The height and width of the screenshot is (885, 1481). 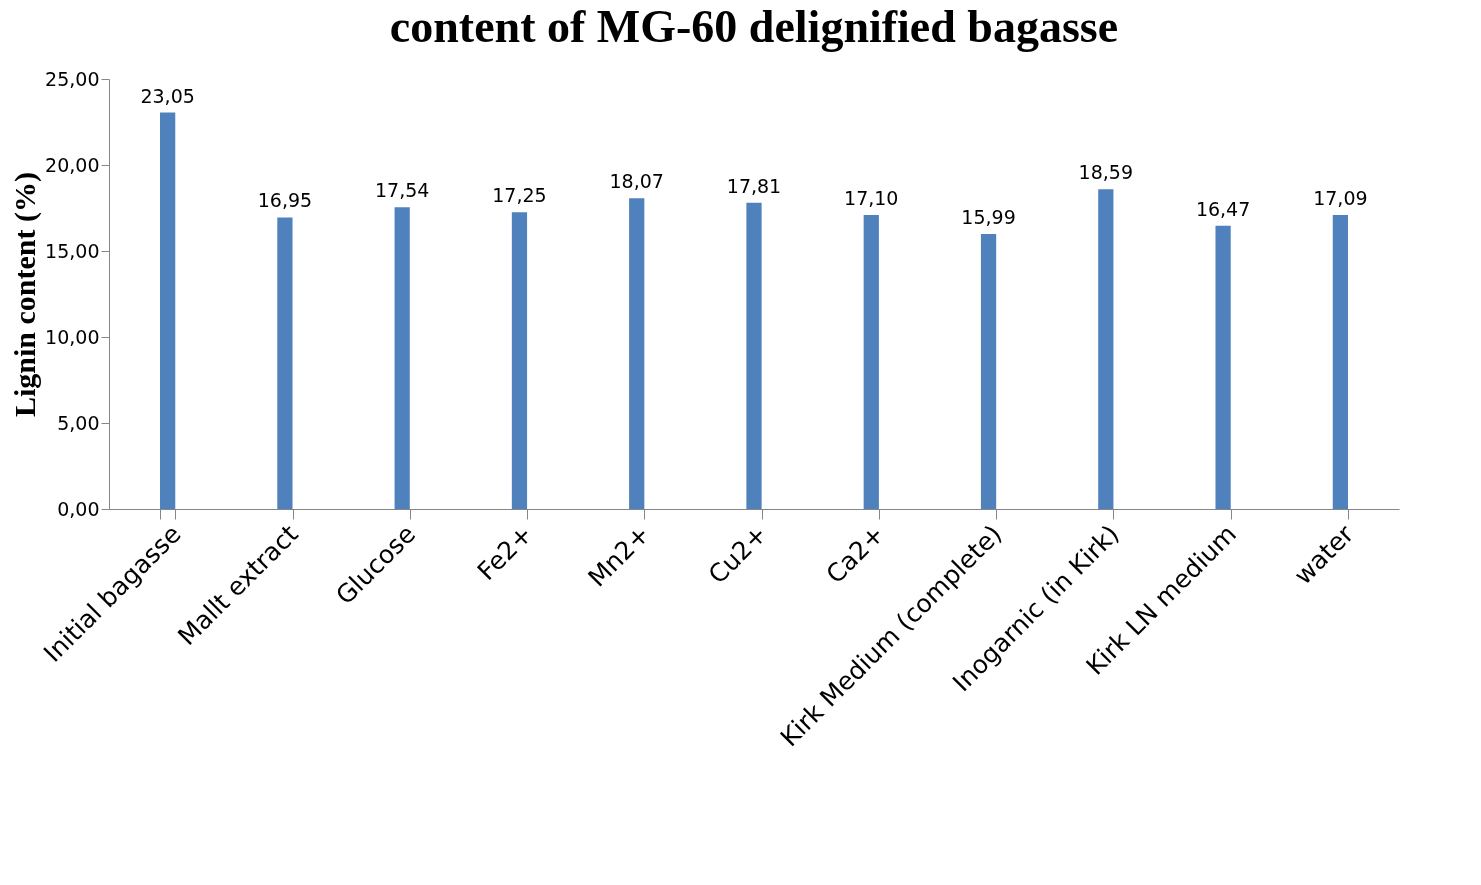 I want to click on y-tick-label: 25,00, so click(x=72, y=78).